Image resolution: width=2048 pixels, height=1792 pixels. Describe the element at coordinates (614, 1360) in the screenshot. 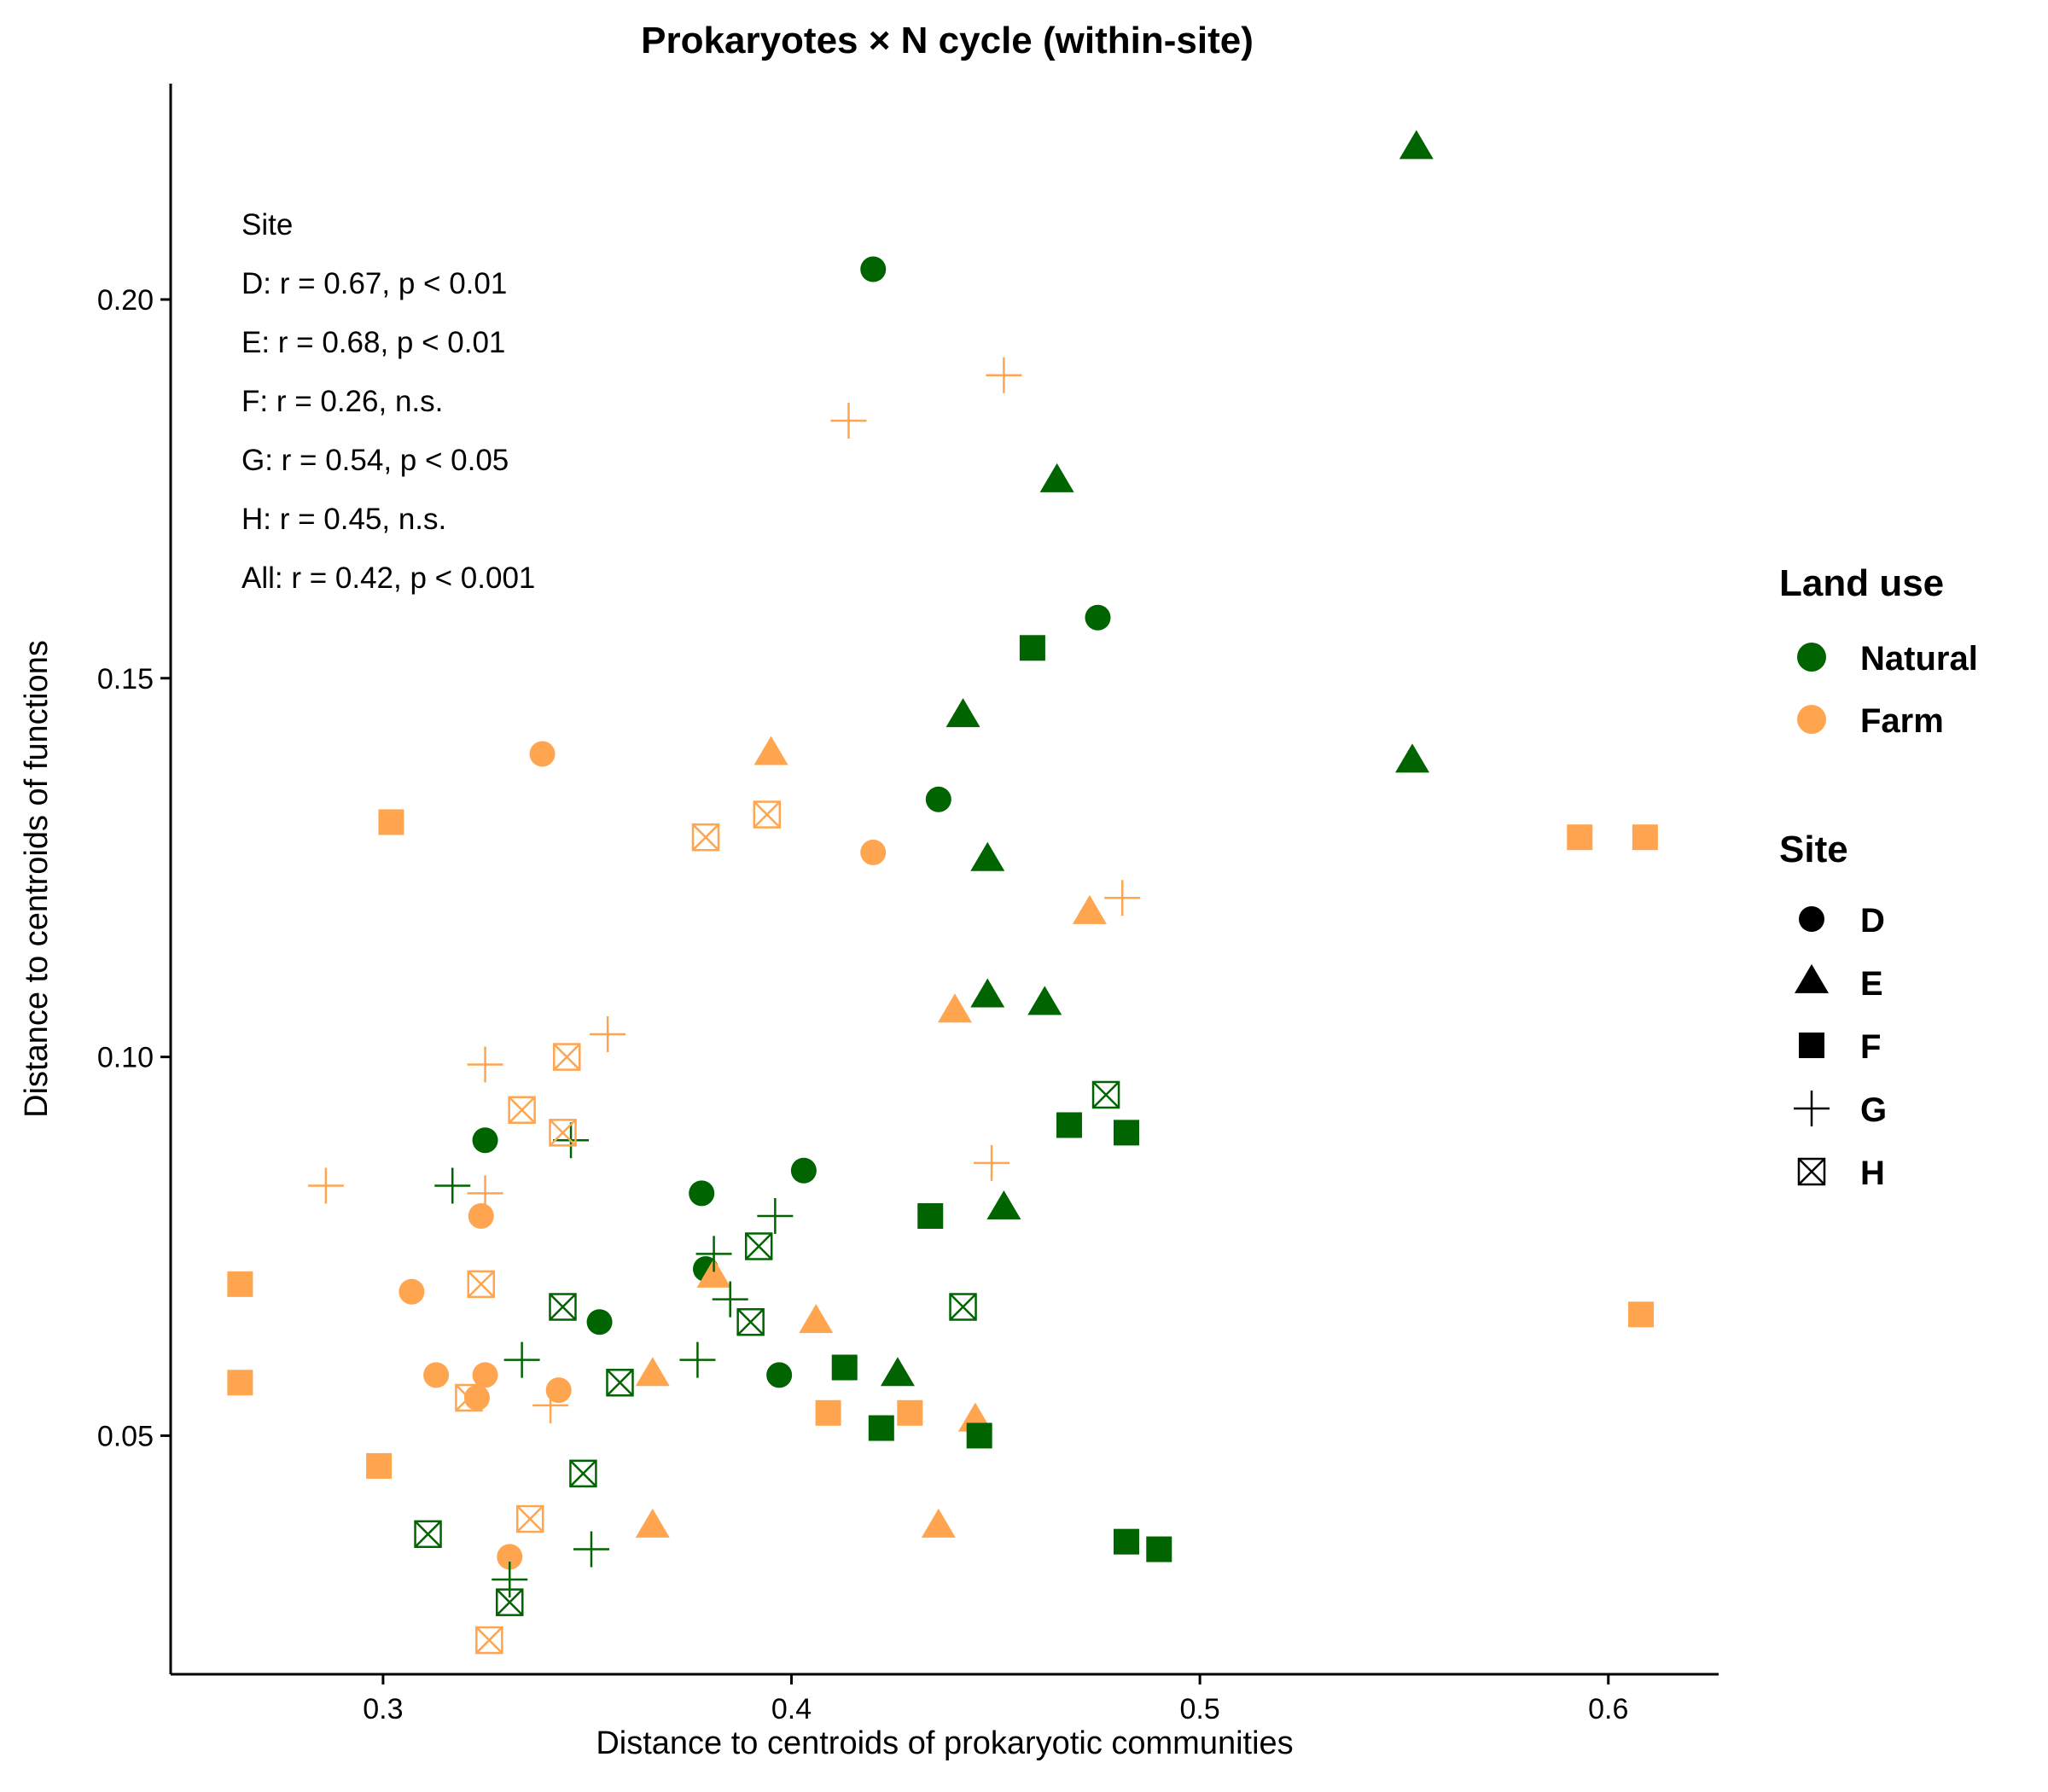

I see `series-natural-g` at that location.